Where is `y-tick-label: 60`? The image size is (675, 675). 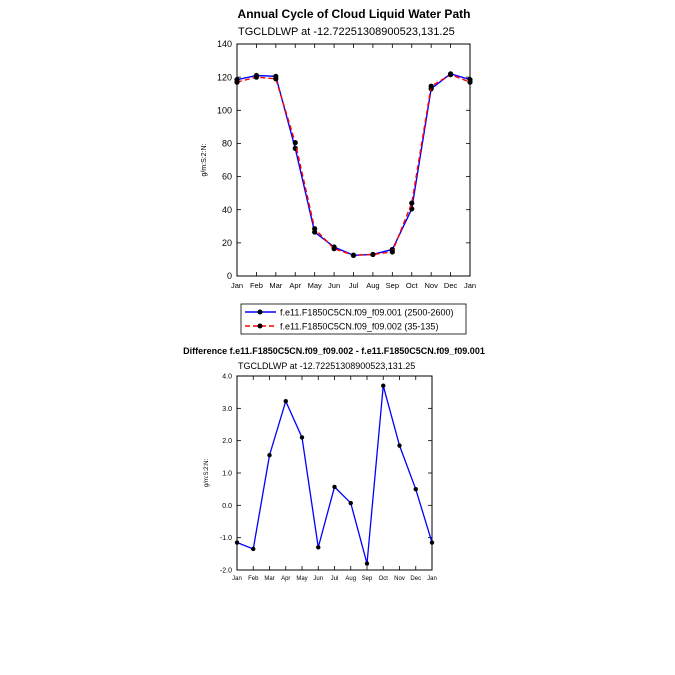 y-tick-label: 60 is located at coordinates (227, 177).